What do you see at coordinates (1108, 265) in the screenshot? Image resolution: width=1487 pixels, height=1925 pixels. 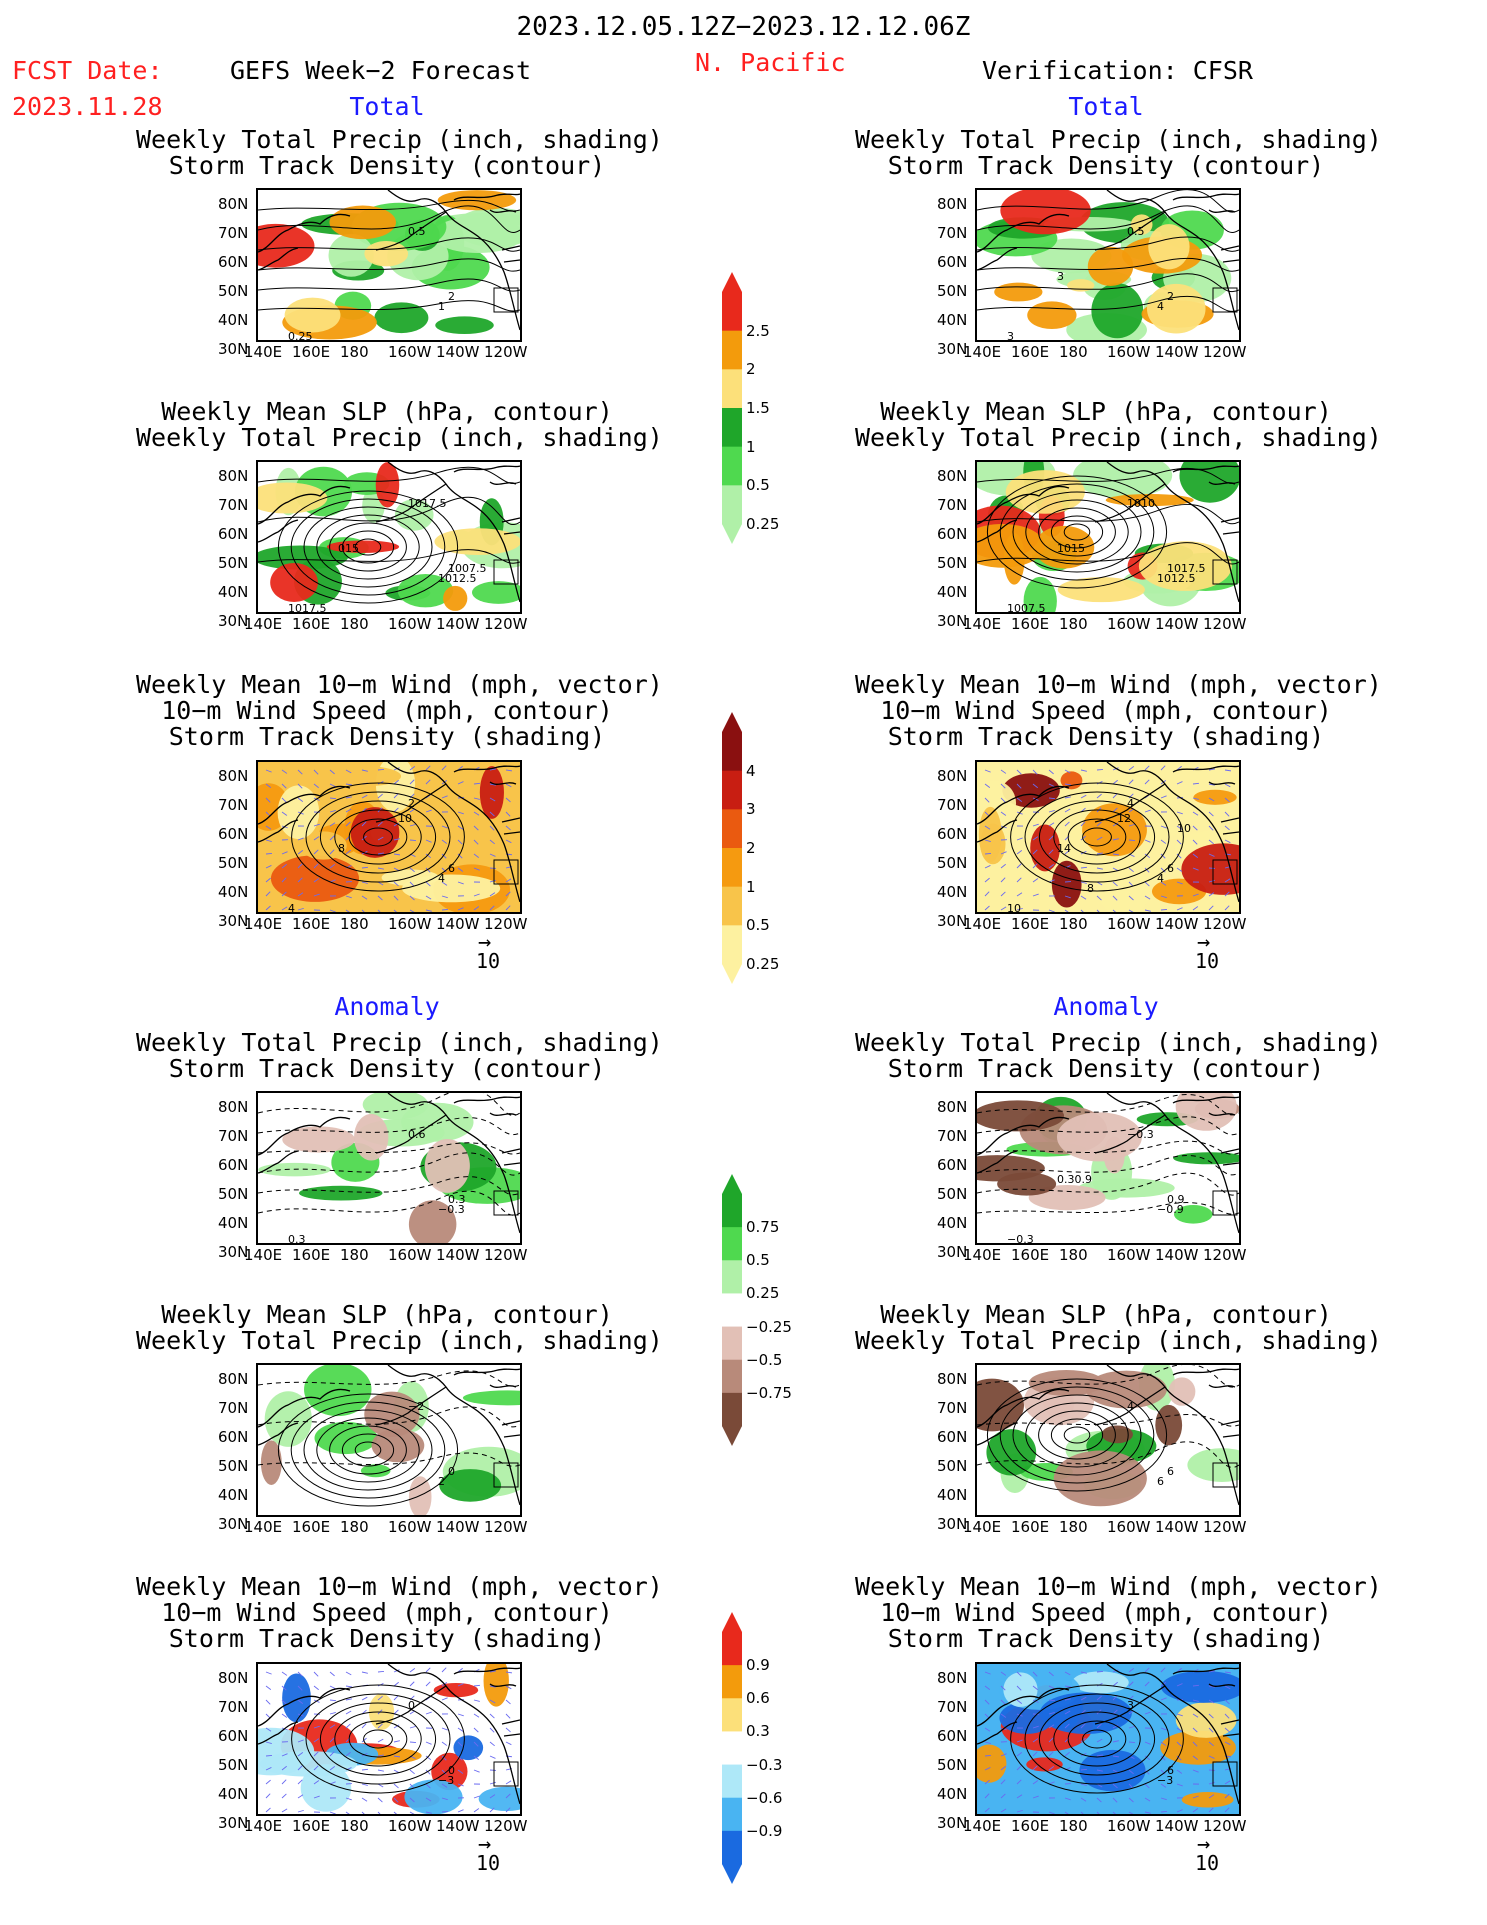 I see `map-svg: 0.5 24 3 3` at bounding box center [1108, 265].